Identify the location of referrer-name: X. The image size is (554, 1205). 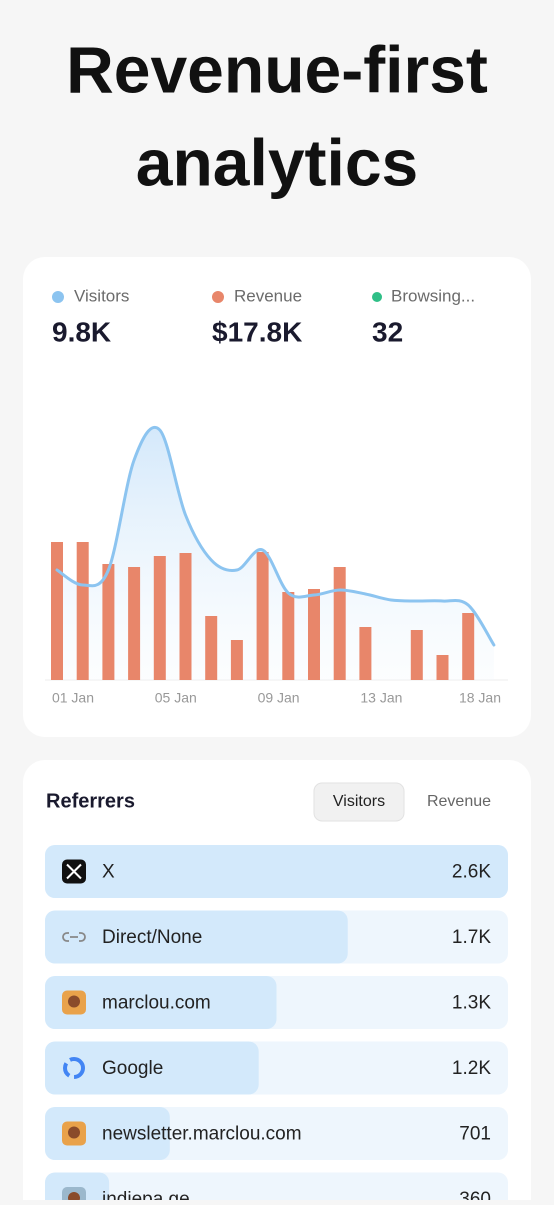
(108, 872).